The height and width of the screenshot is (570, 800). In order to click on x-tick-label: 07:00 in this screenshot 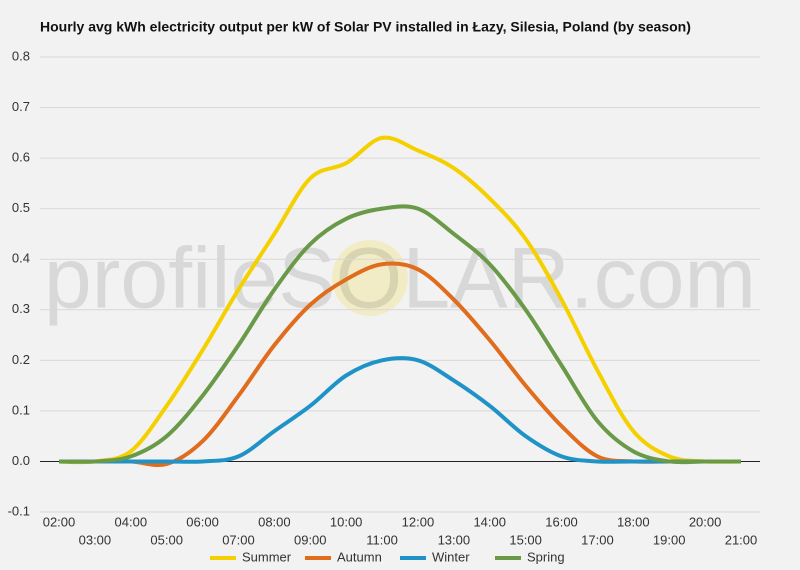, I will do `click(238, 539)`.